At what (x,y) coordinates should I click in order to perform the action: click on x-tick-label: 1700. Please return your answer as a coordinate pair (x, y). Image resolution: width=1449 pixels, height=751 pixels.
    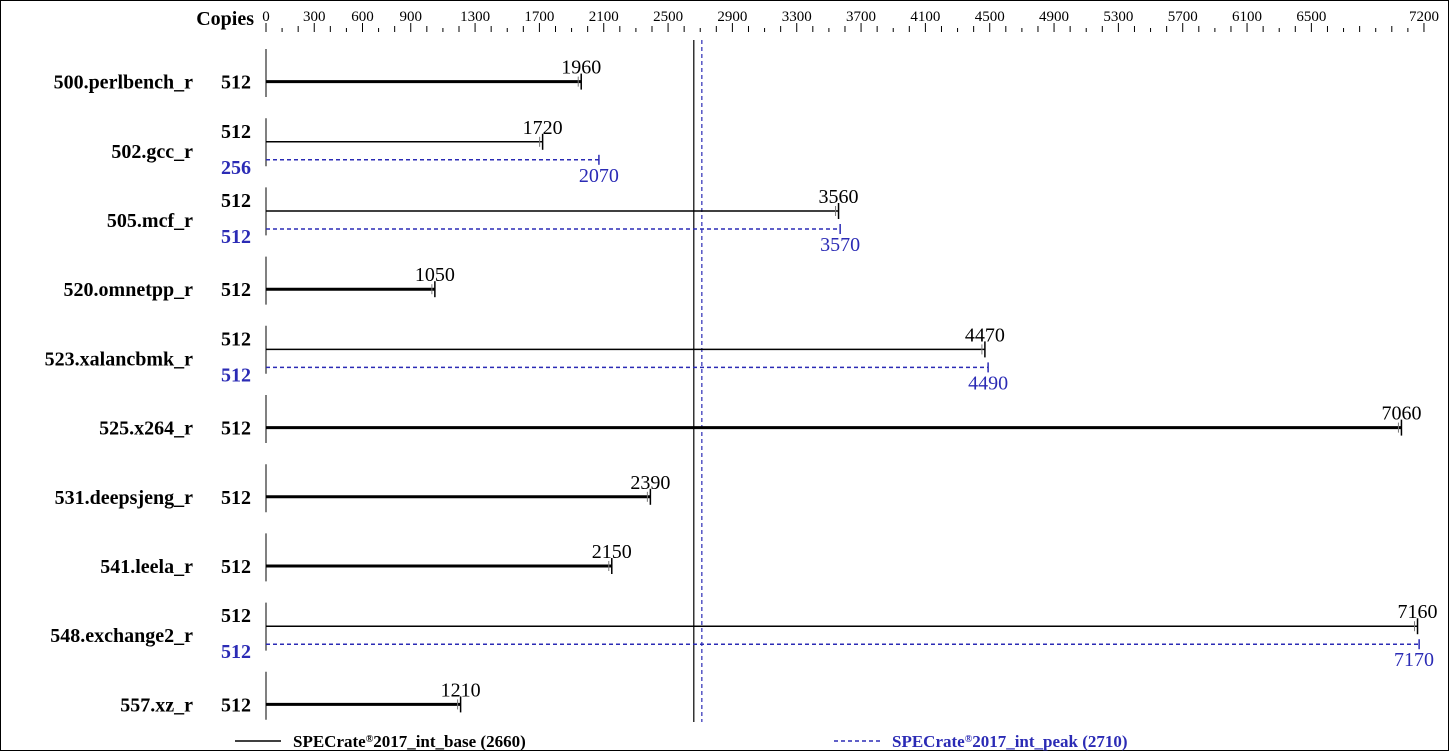
    Looking at the image, I should click on (539, 17).